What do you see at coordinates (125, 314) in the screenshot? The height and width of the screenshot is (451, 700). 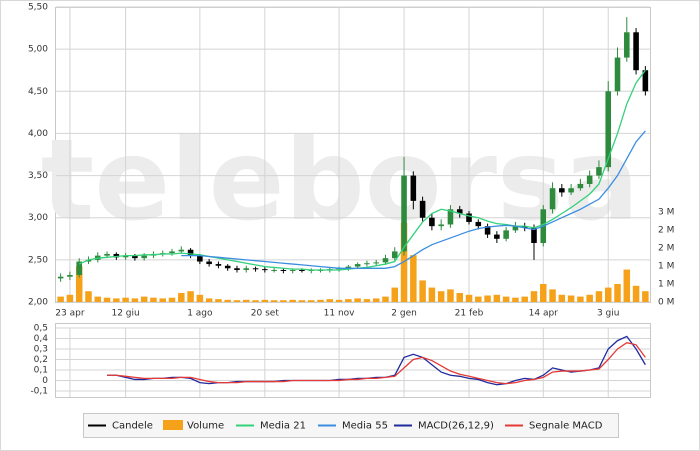 I see `x-tick-label: 12 giu` at bounding box center [125, 314].